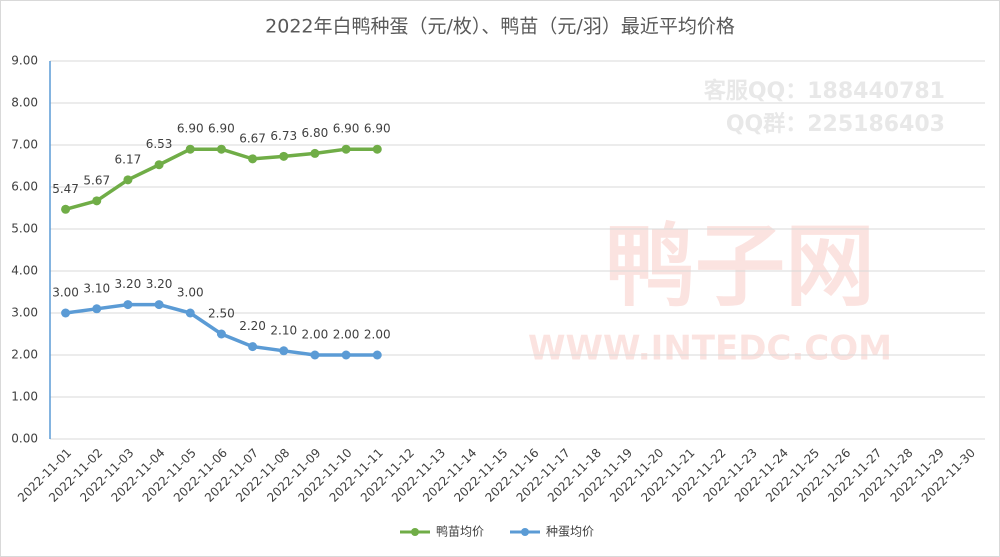  What do you see at coordinates (221, 314) in the screenshot?
I see `data-label: 2.50` at bounding box center [221, 314].